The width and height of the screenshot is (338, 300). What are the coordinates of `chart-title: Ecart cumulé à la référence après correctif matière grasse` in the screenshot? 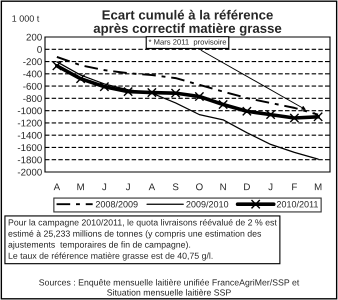 It's located at (188, 23).